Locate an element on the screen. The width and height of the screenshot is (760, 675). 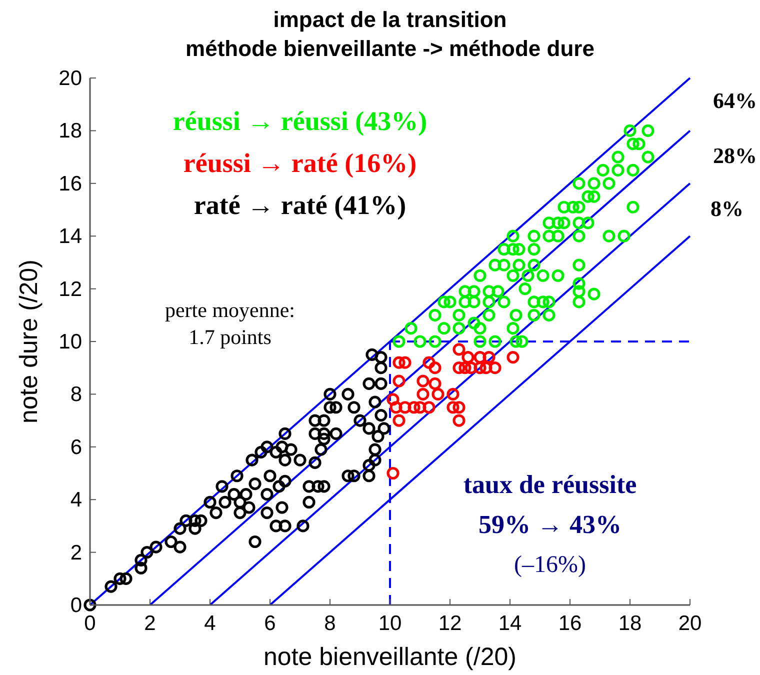
x-axis-title: note bienveillante (/20) is located at coordinates (390, 657).